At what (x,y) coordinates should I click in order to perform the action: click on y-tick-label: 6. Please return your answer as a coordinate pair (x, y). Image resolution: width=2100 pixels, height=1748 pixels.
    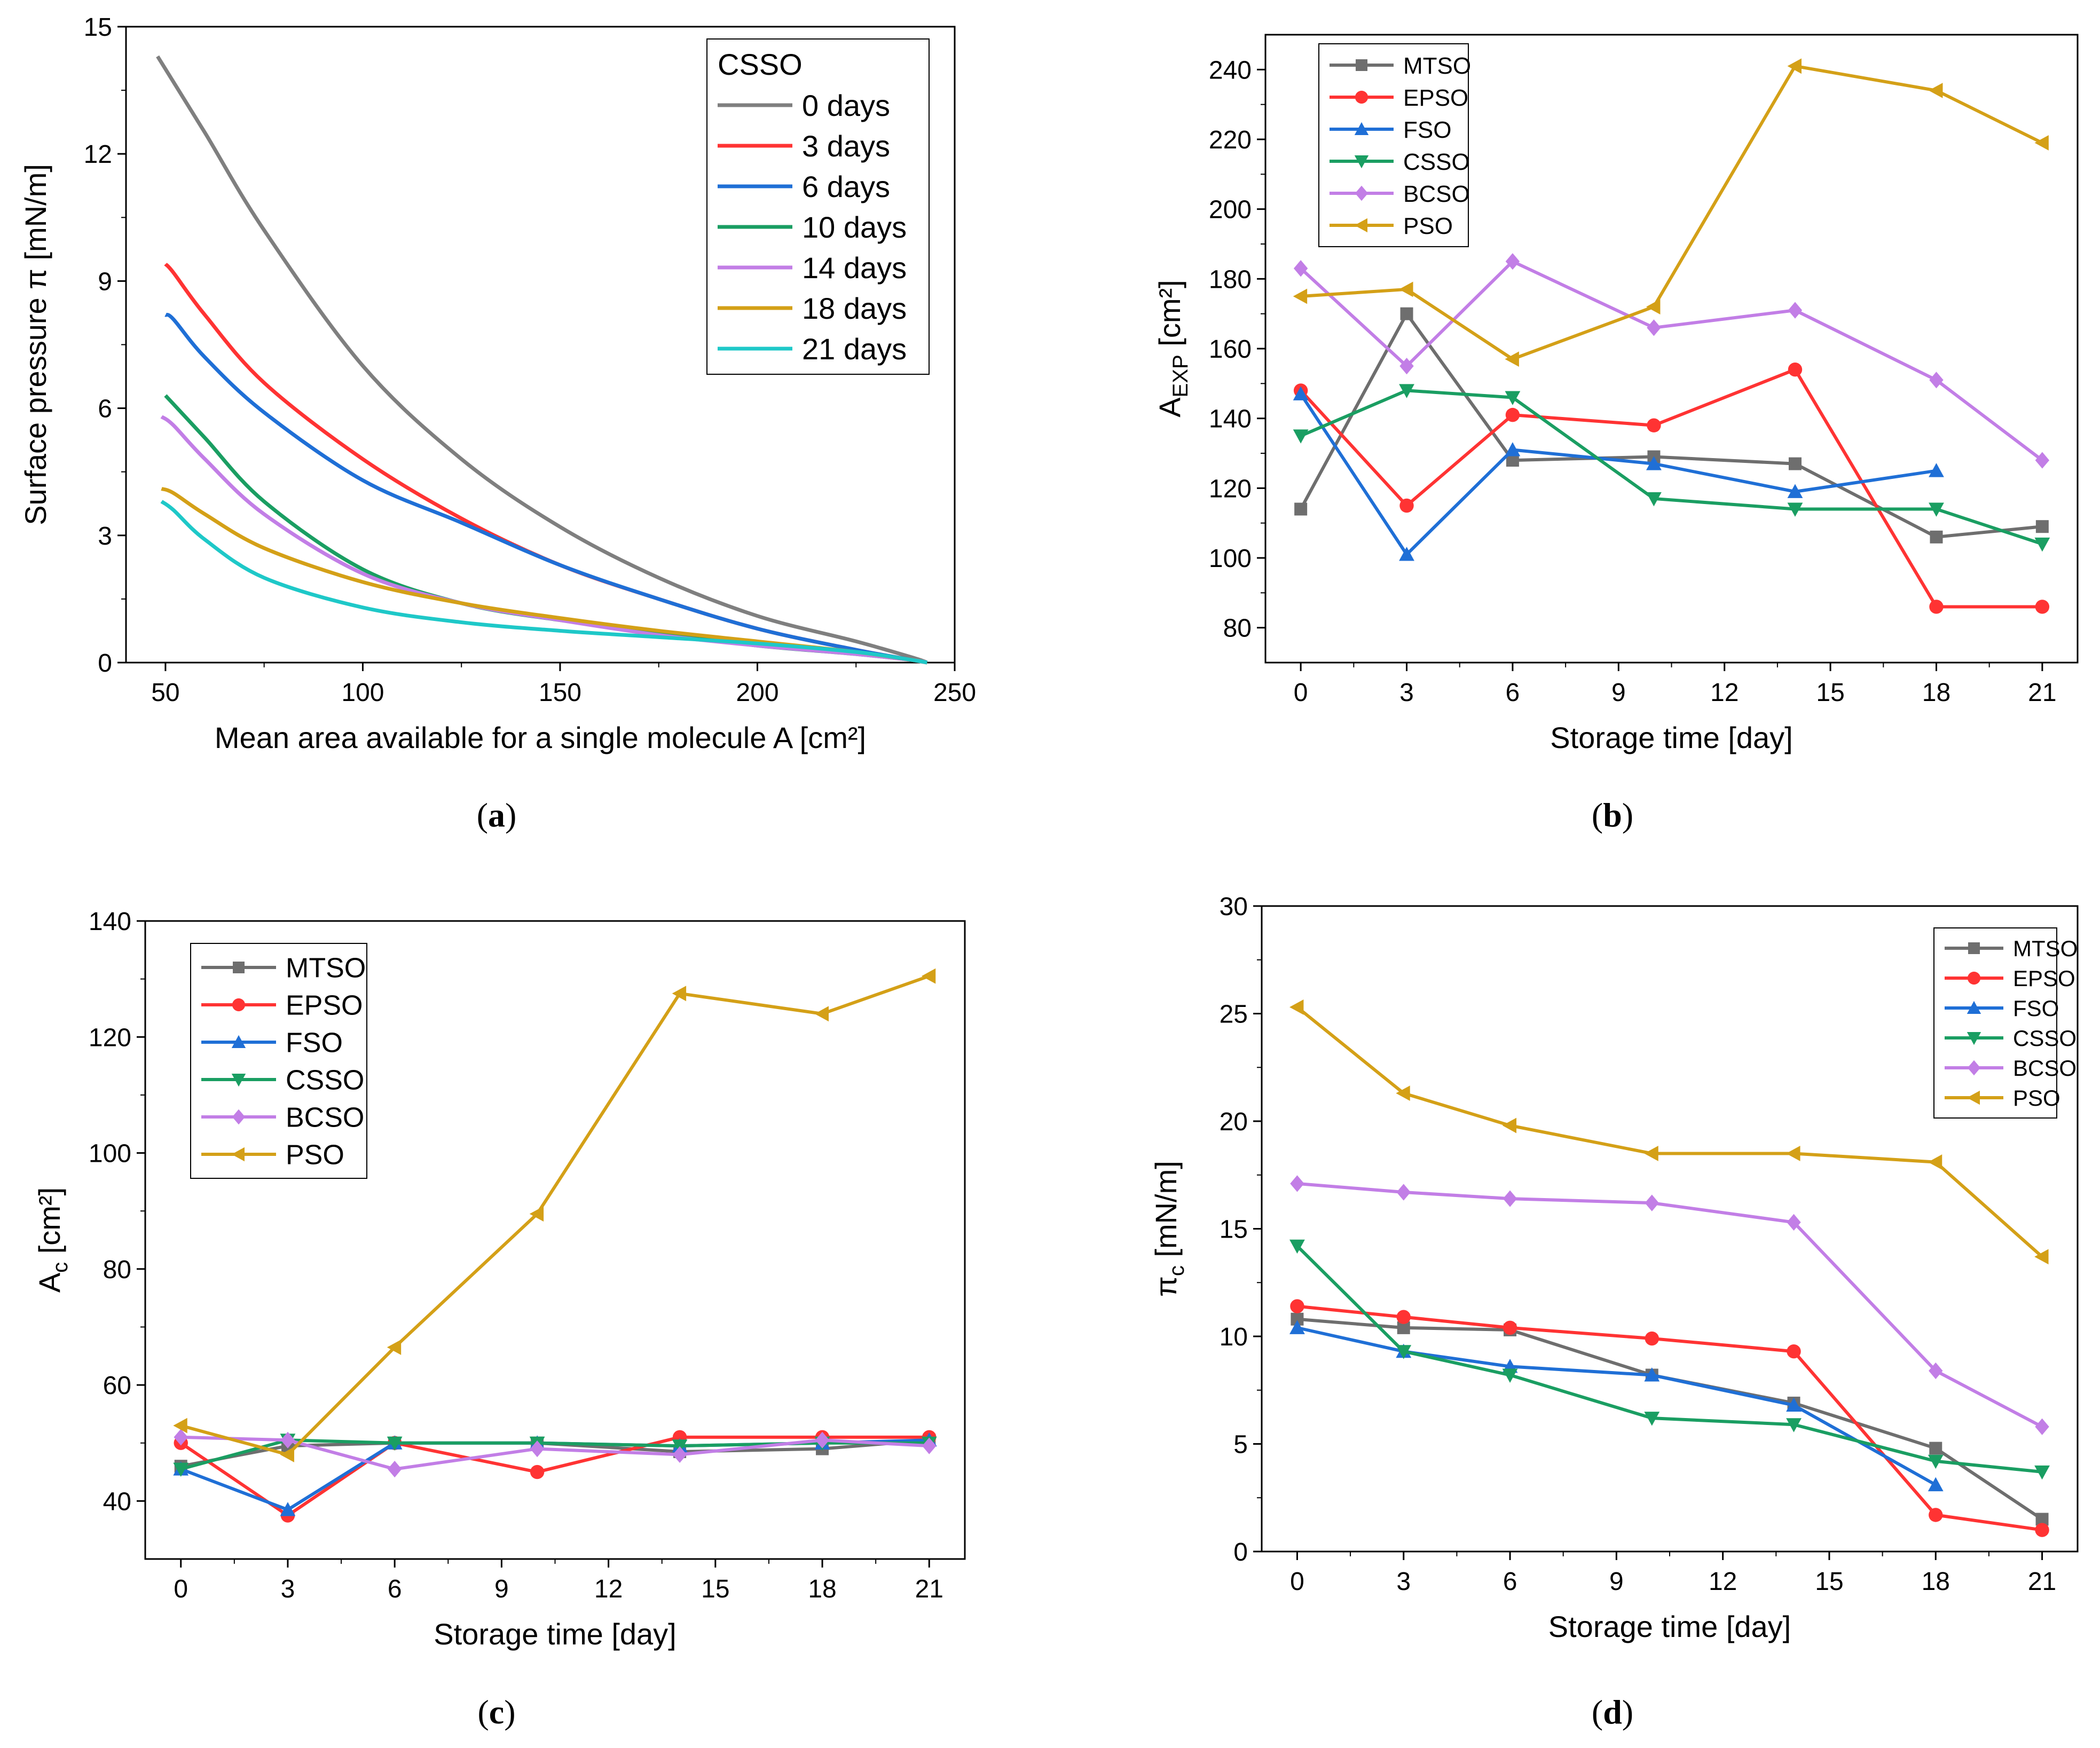
    Looking at the image, I should click on (105, 409).